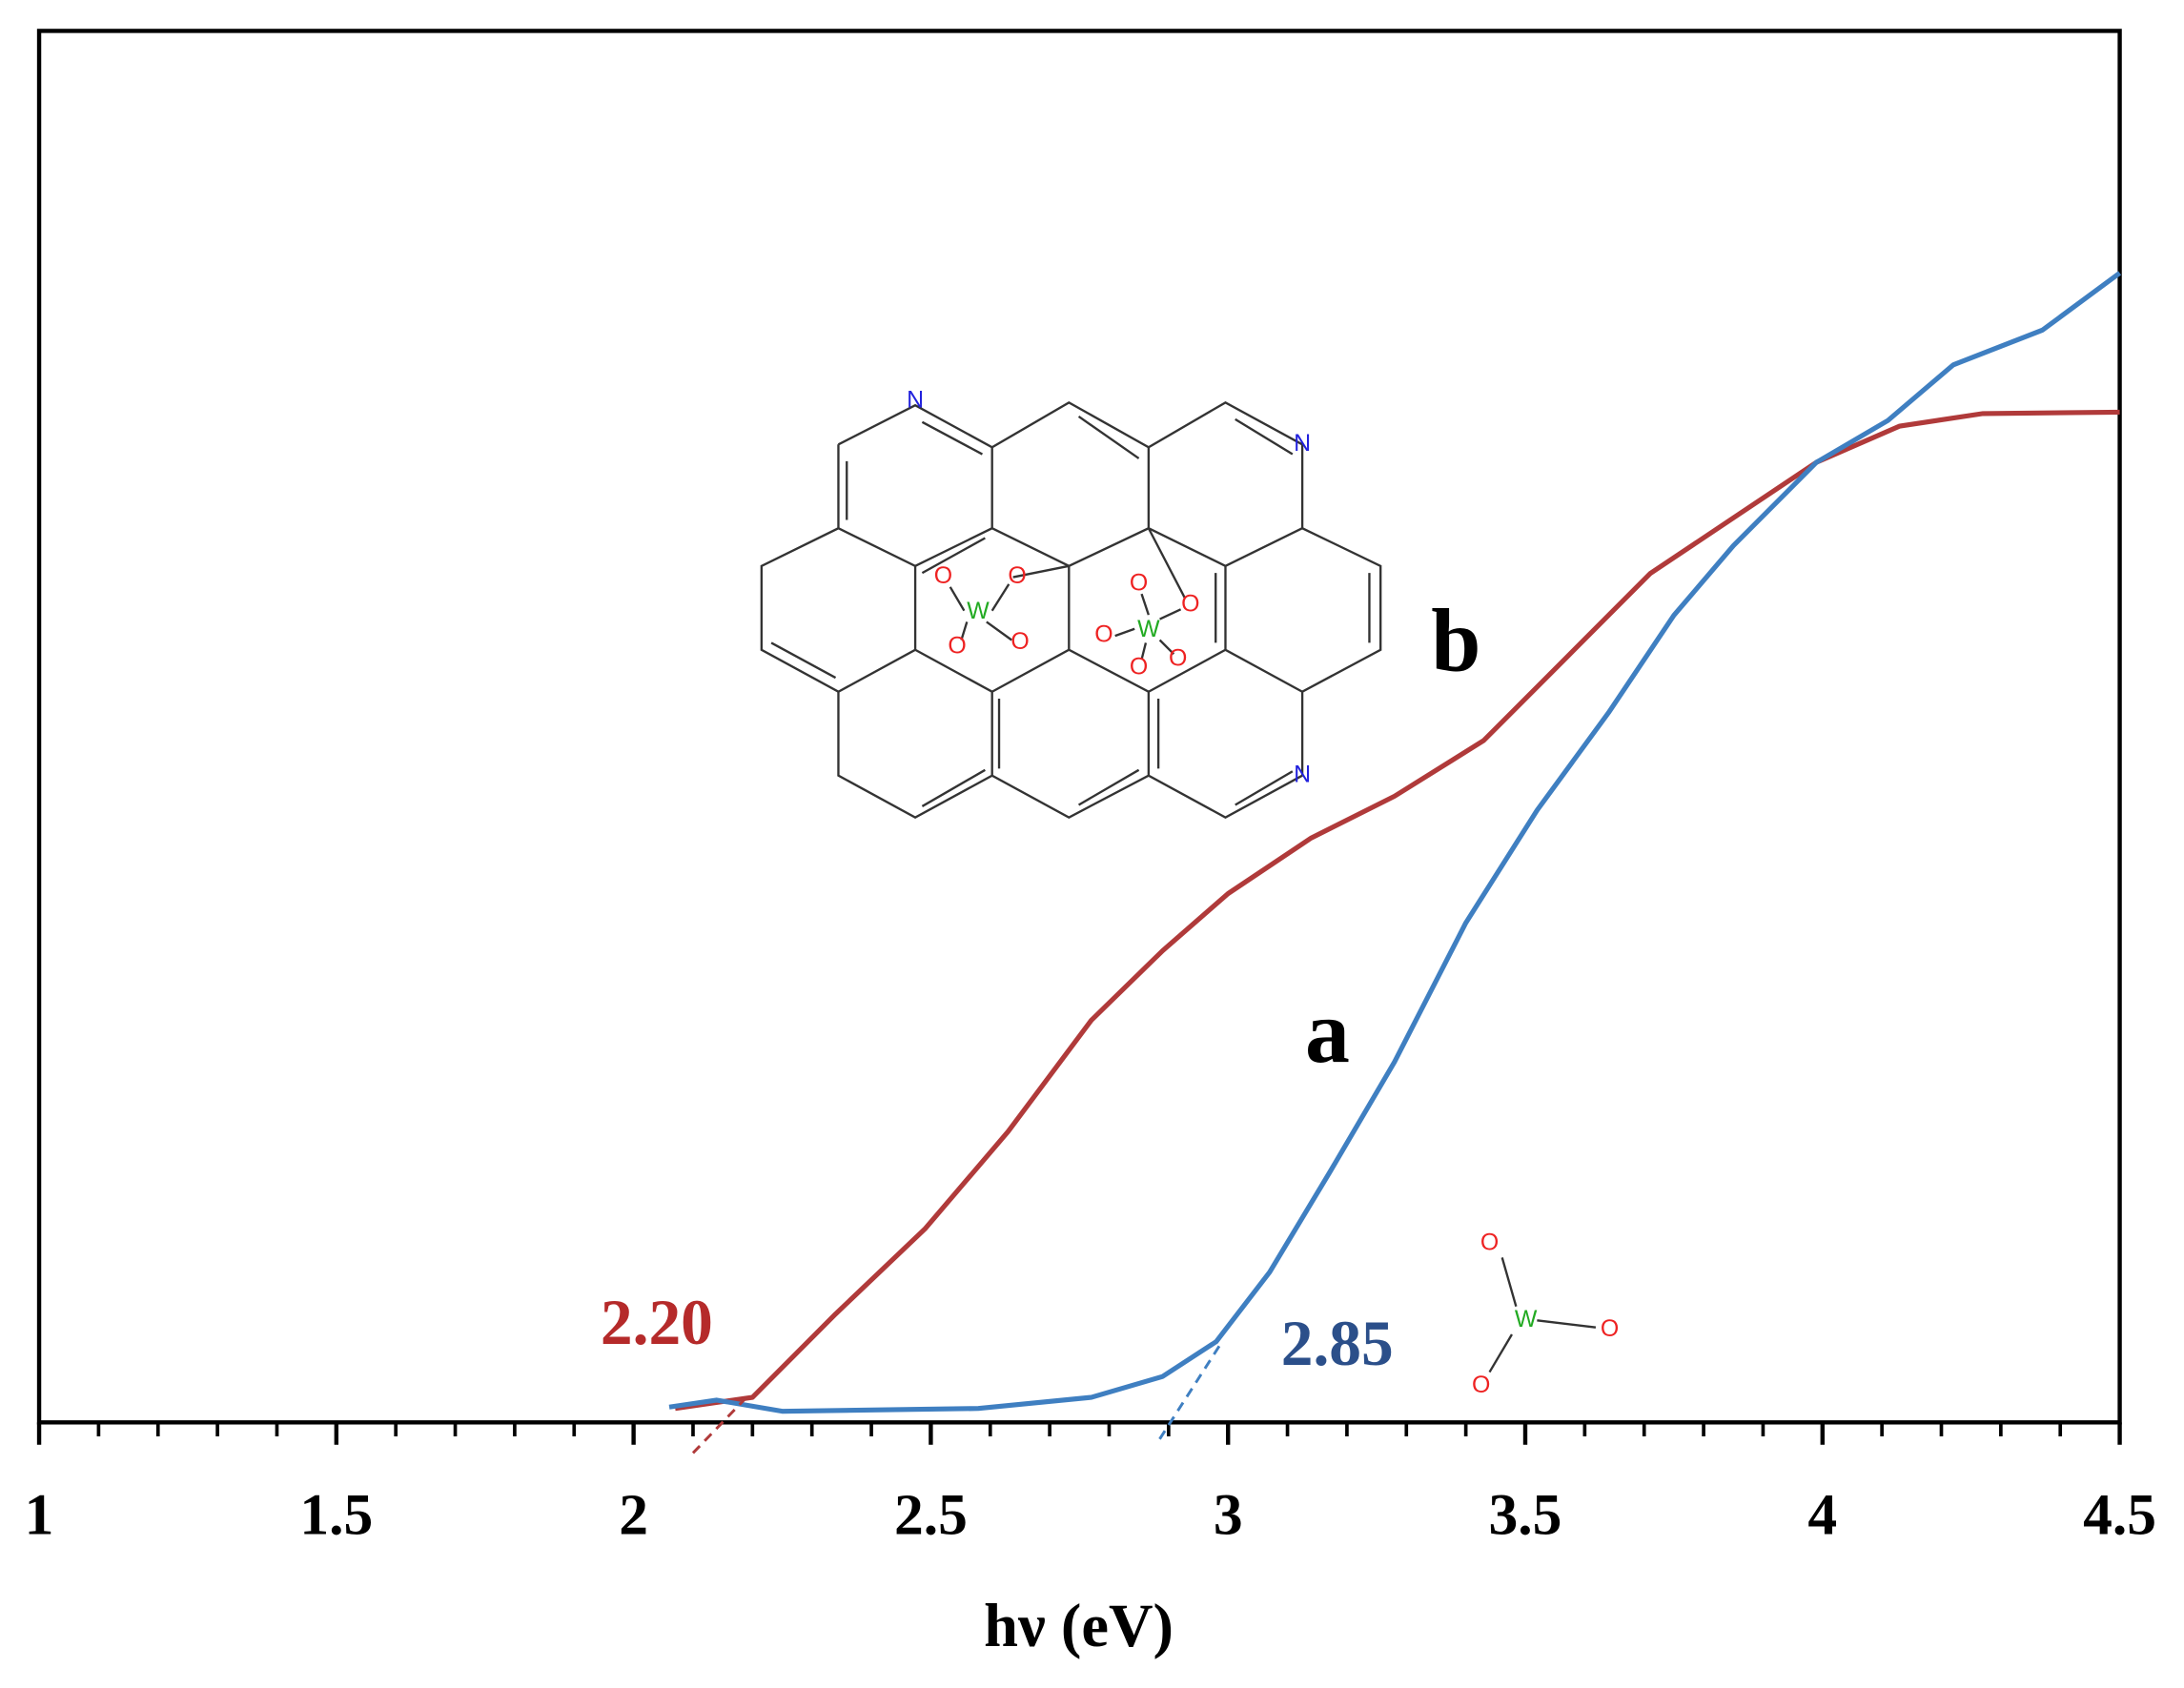 The image size is (2184, 1688). What do you see at coordinates (1228, 1516) in the screenshot?
I see `x-tick-label: 3` at bounding box center [1228, 1516].